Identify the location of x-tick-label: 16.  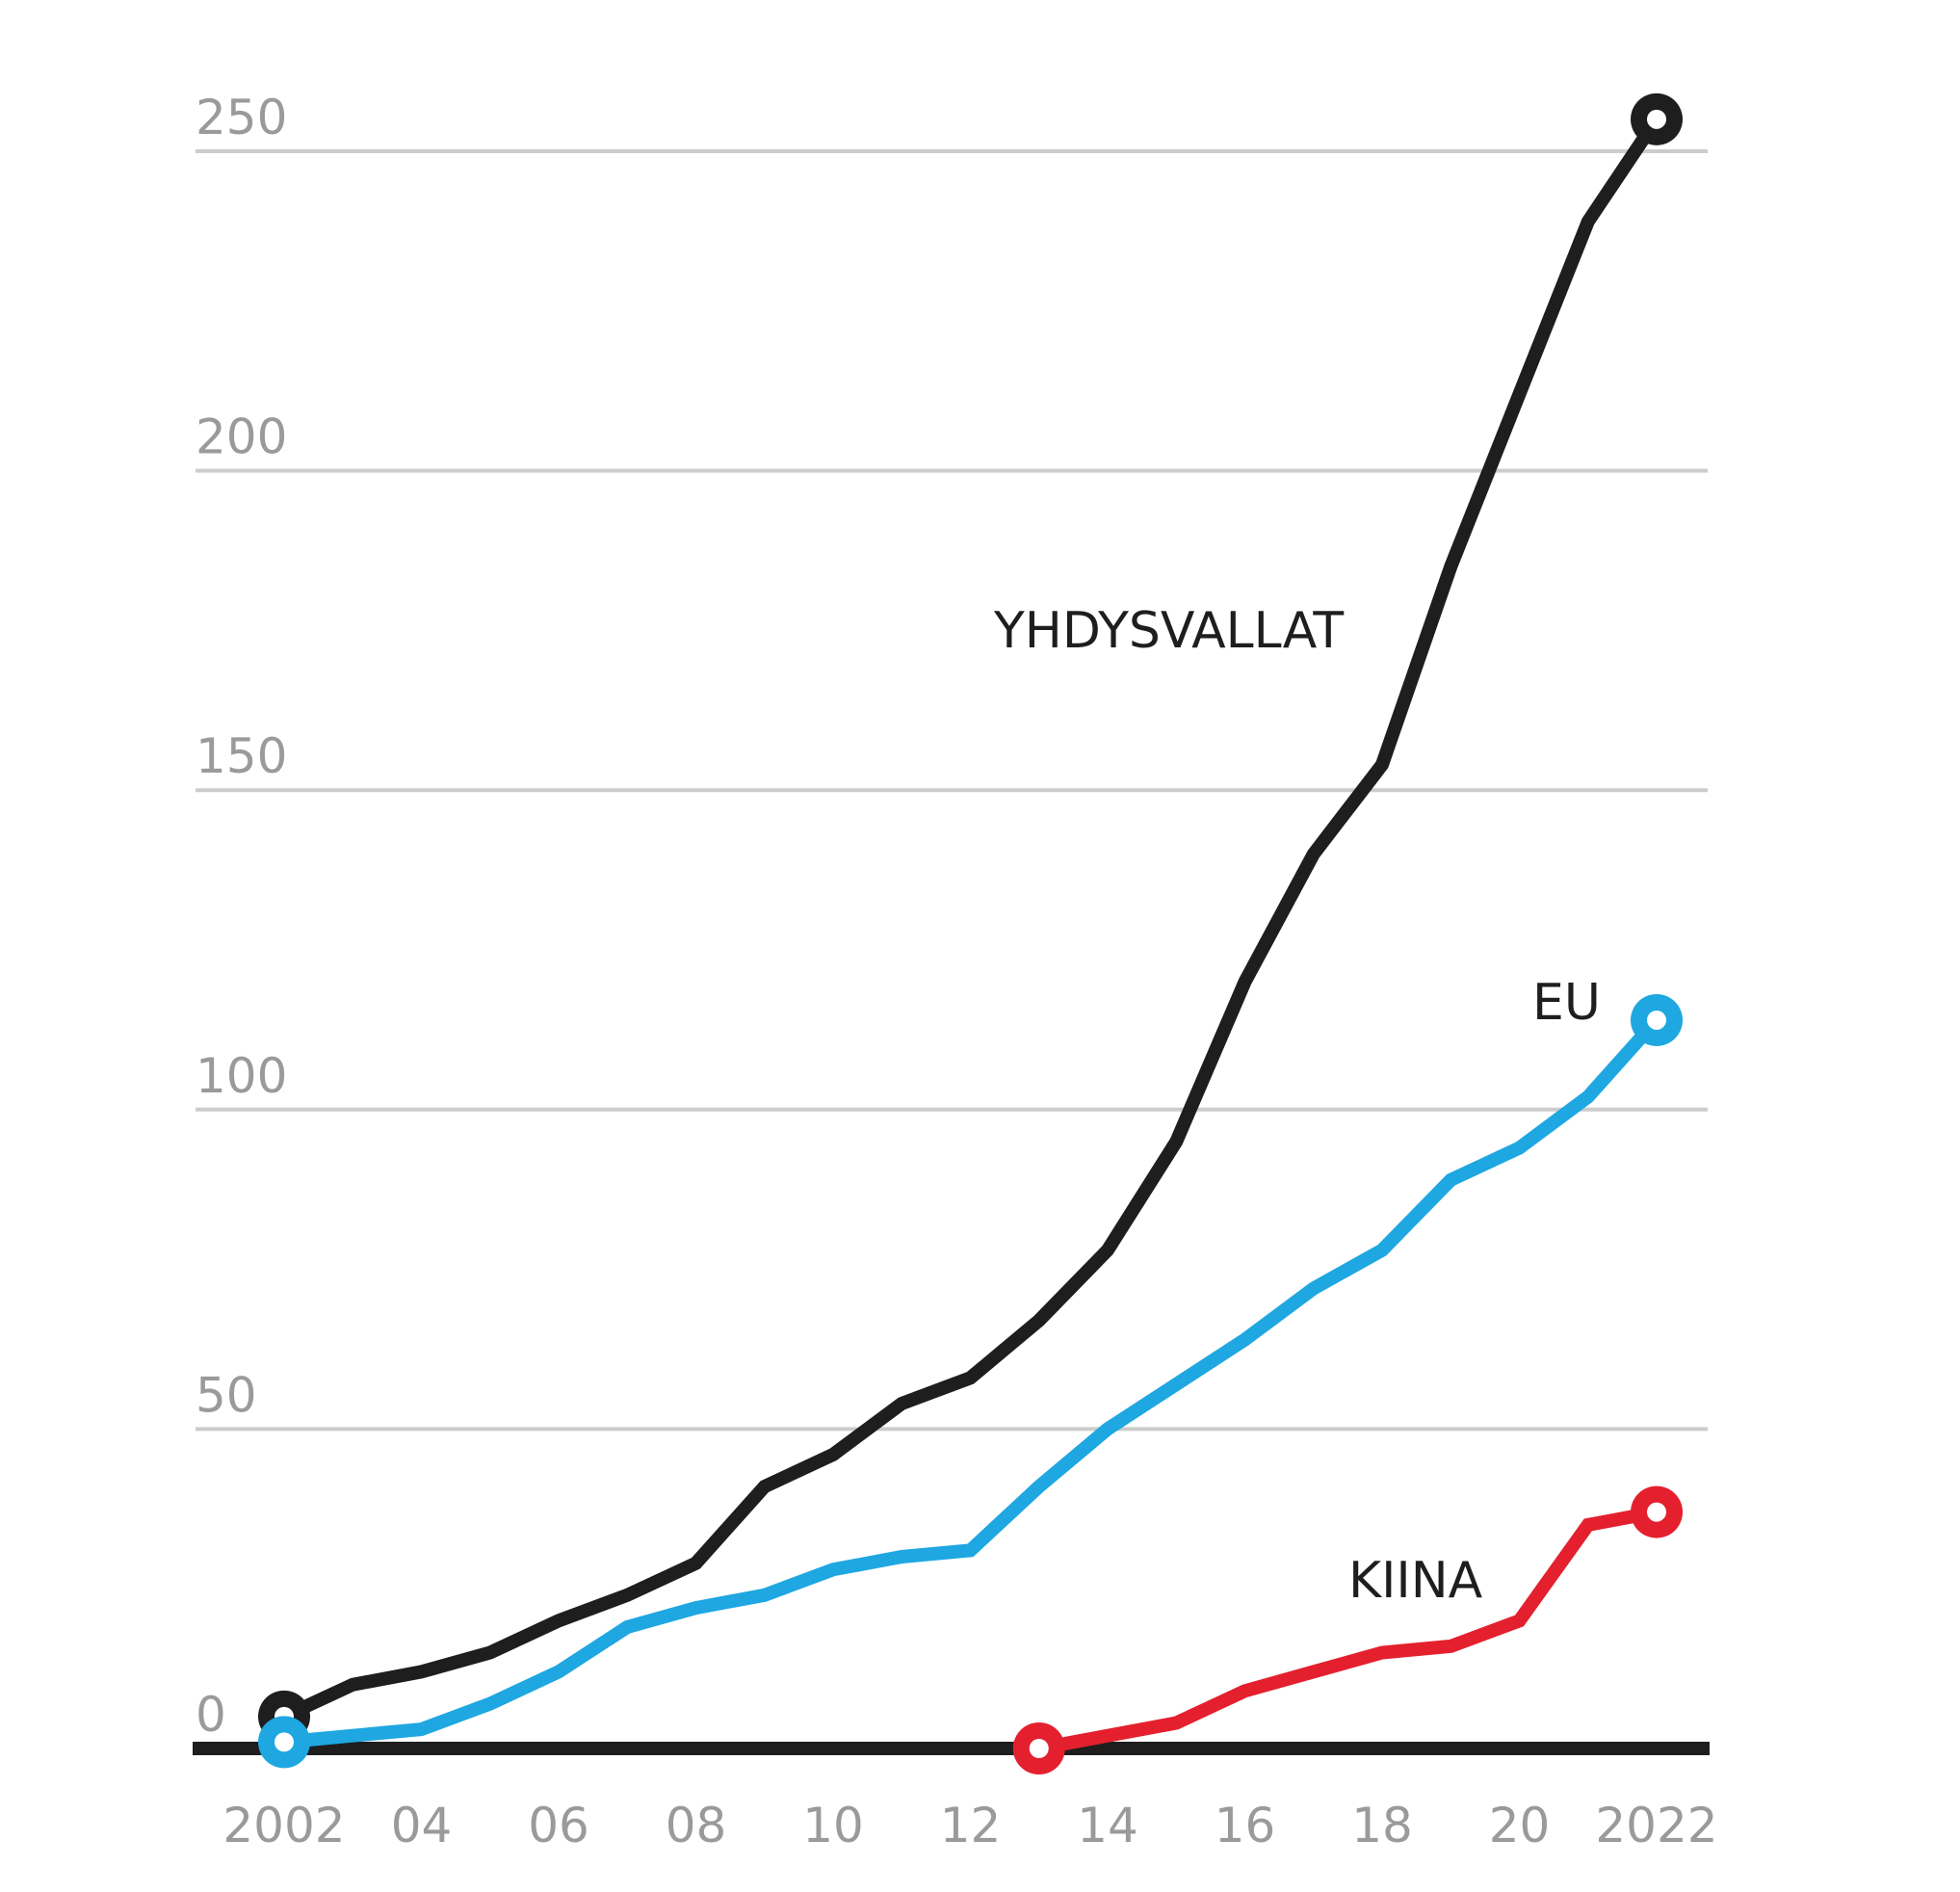
(1245, 1825).